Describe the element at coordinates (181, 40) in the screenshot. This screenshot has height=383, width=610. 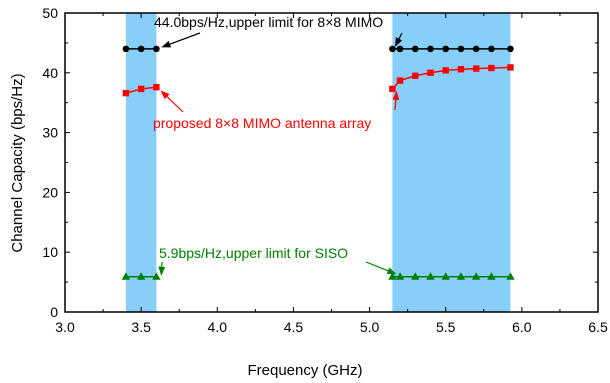
I see `annotation-arrow-mimo-limit` at that location.